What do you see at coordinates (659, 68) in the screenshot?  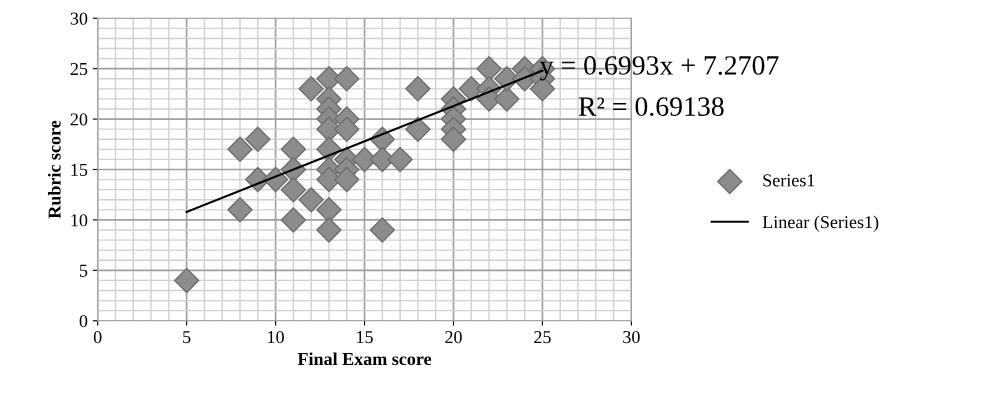 I see `annotation: y = 0.6993x + 7.2707` at bounding box center [659, 68].